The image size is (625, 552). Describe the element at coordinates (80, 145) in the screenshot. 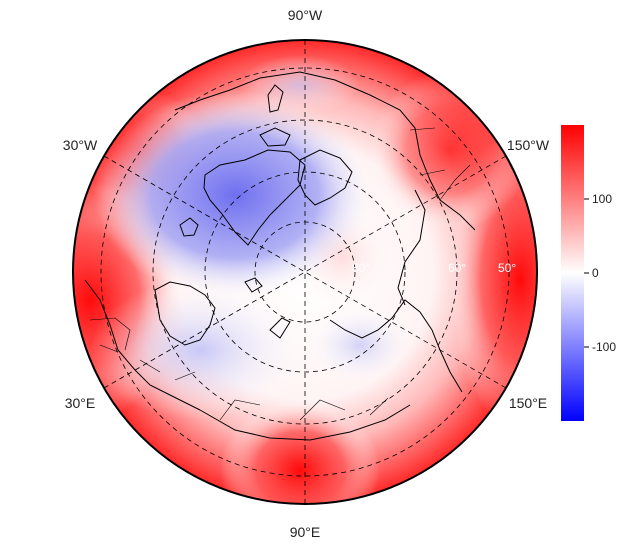

I see `lon-label-30w: 30°W` at that location.